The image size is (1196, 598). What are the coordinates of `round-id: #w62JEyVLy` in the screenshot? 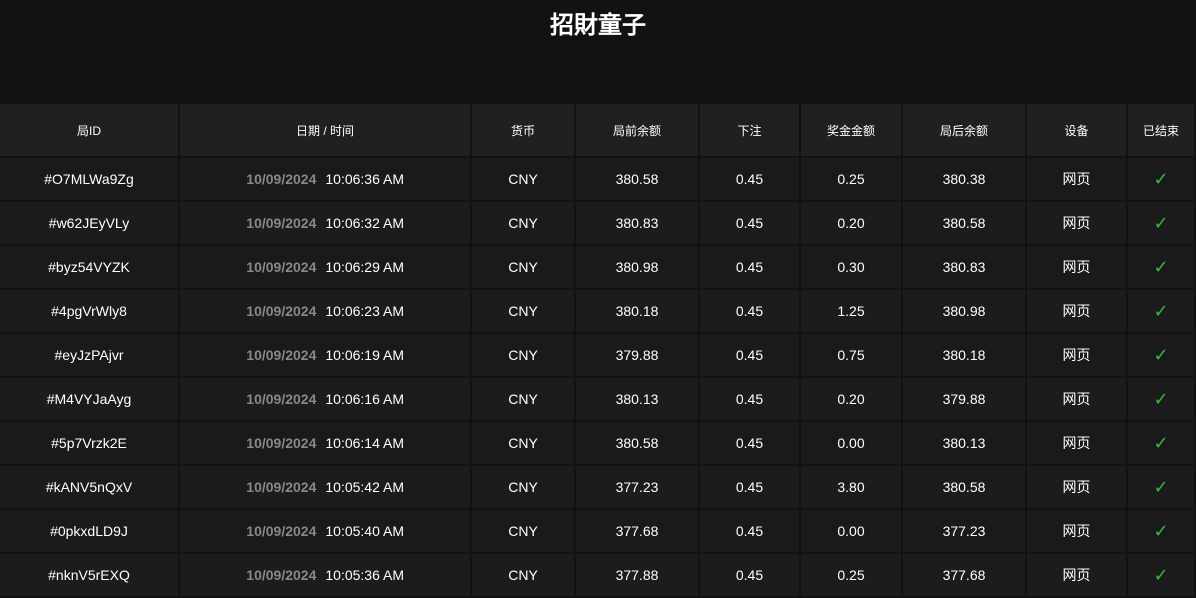 It's located at (90, 224).